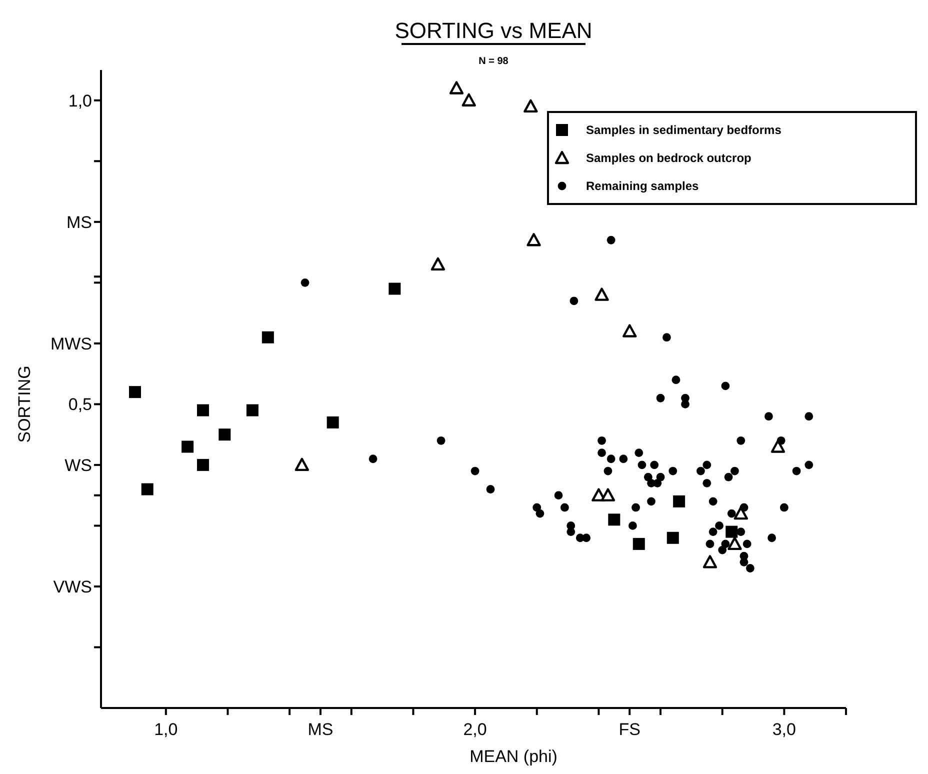 The width and height of the screenshot is (928, 774). I want to click on y-tick-label: 0,5, so click(80, 404).